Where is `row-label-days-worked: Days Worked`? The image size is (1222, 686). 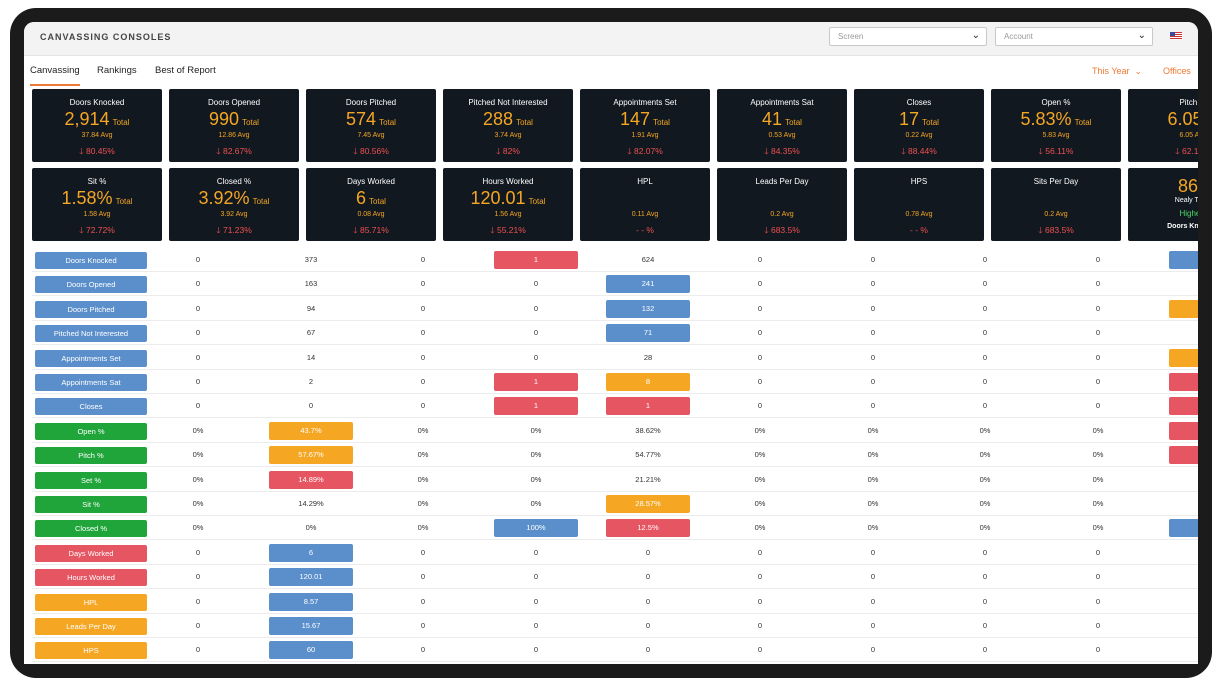
row-label-days-worked: Days Worked is located at coordinates (91, 553).